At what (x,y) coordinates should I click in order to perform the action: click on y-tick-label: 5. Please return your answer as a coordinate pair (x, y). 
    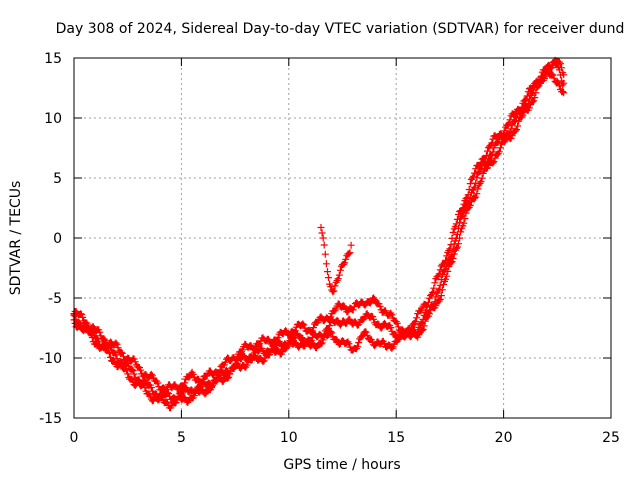
    Looking at the image, I should click on (57, 179).